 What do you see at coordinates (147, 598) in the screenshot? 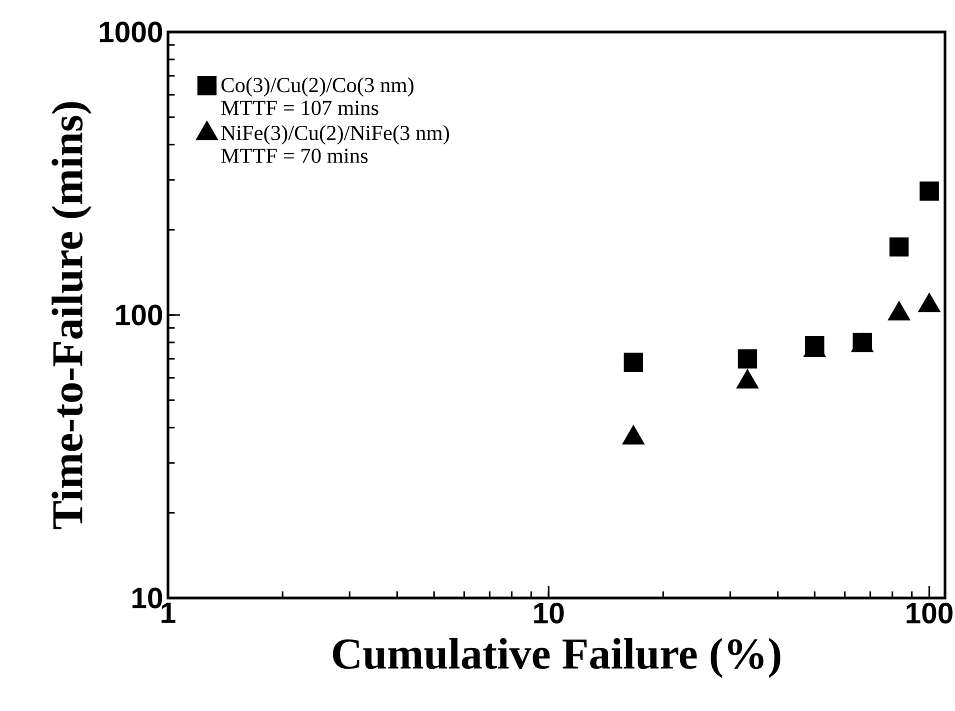
I see `y-tick-label: 10` at bounding box center [147, 598].